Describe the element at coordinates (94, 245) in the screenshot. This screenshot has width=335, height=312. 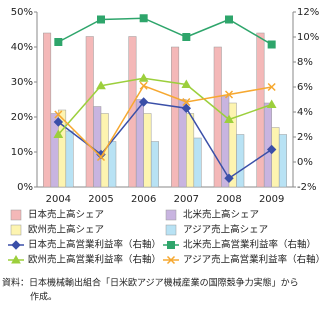
I see `legend-label: 日本売上高営業利益率（右軸）` at that location.